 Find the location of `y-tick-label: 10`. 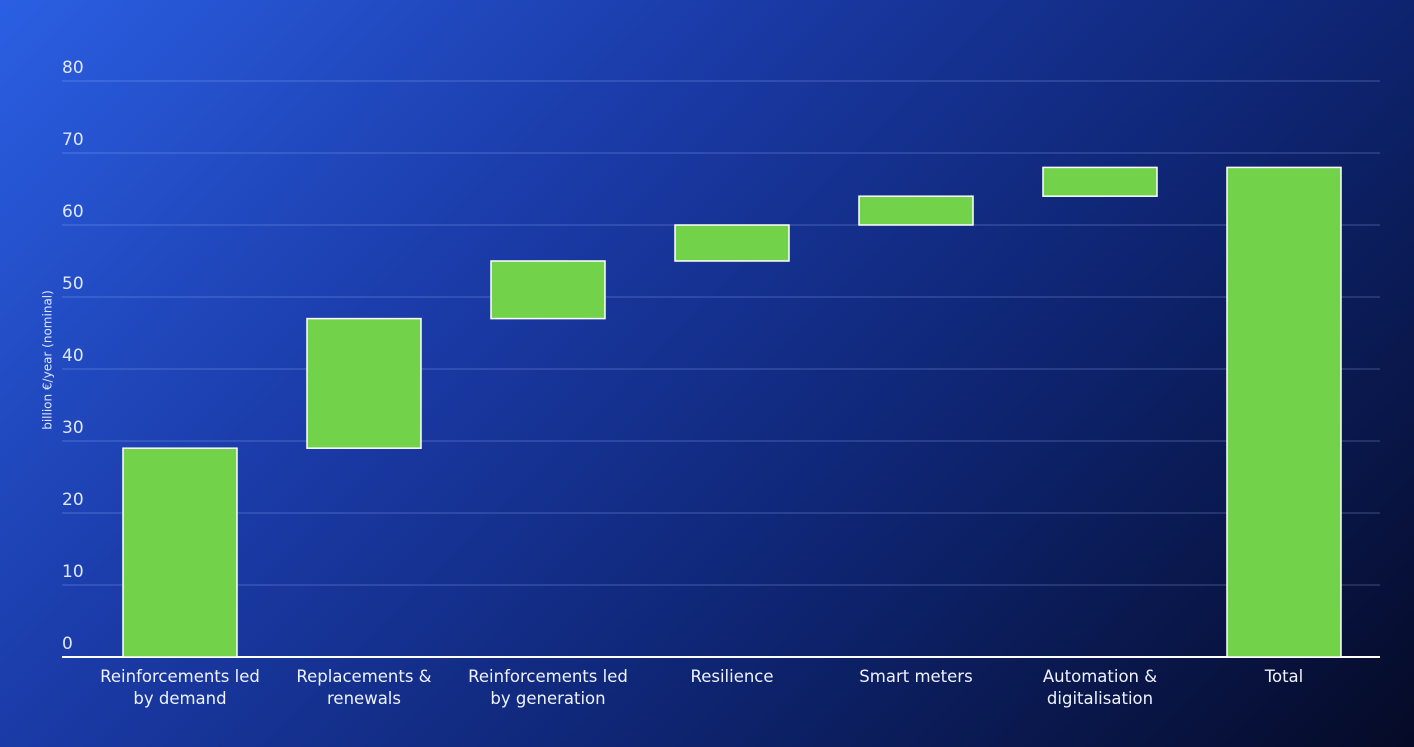

y-tick-label: 10 is located at coordinates (73, 572).